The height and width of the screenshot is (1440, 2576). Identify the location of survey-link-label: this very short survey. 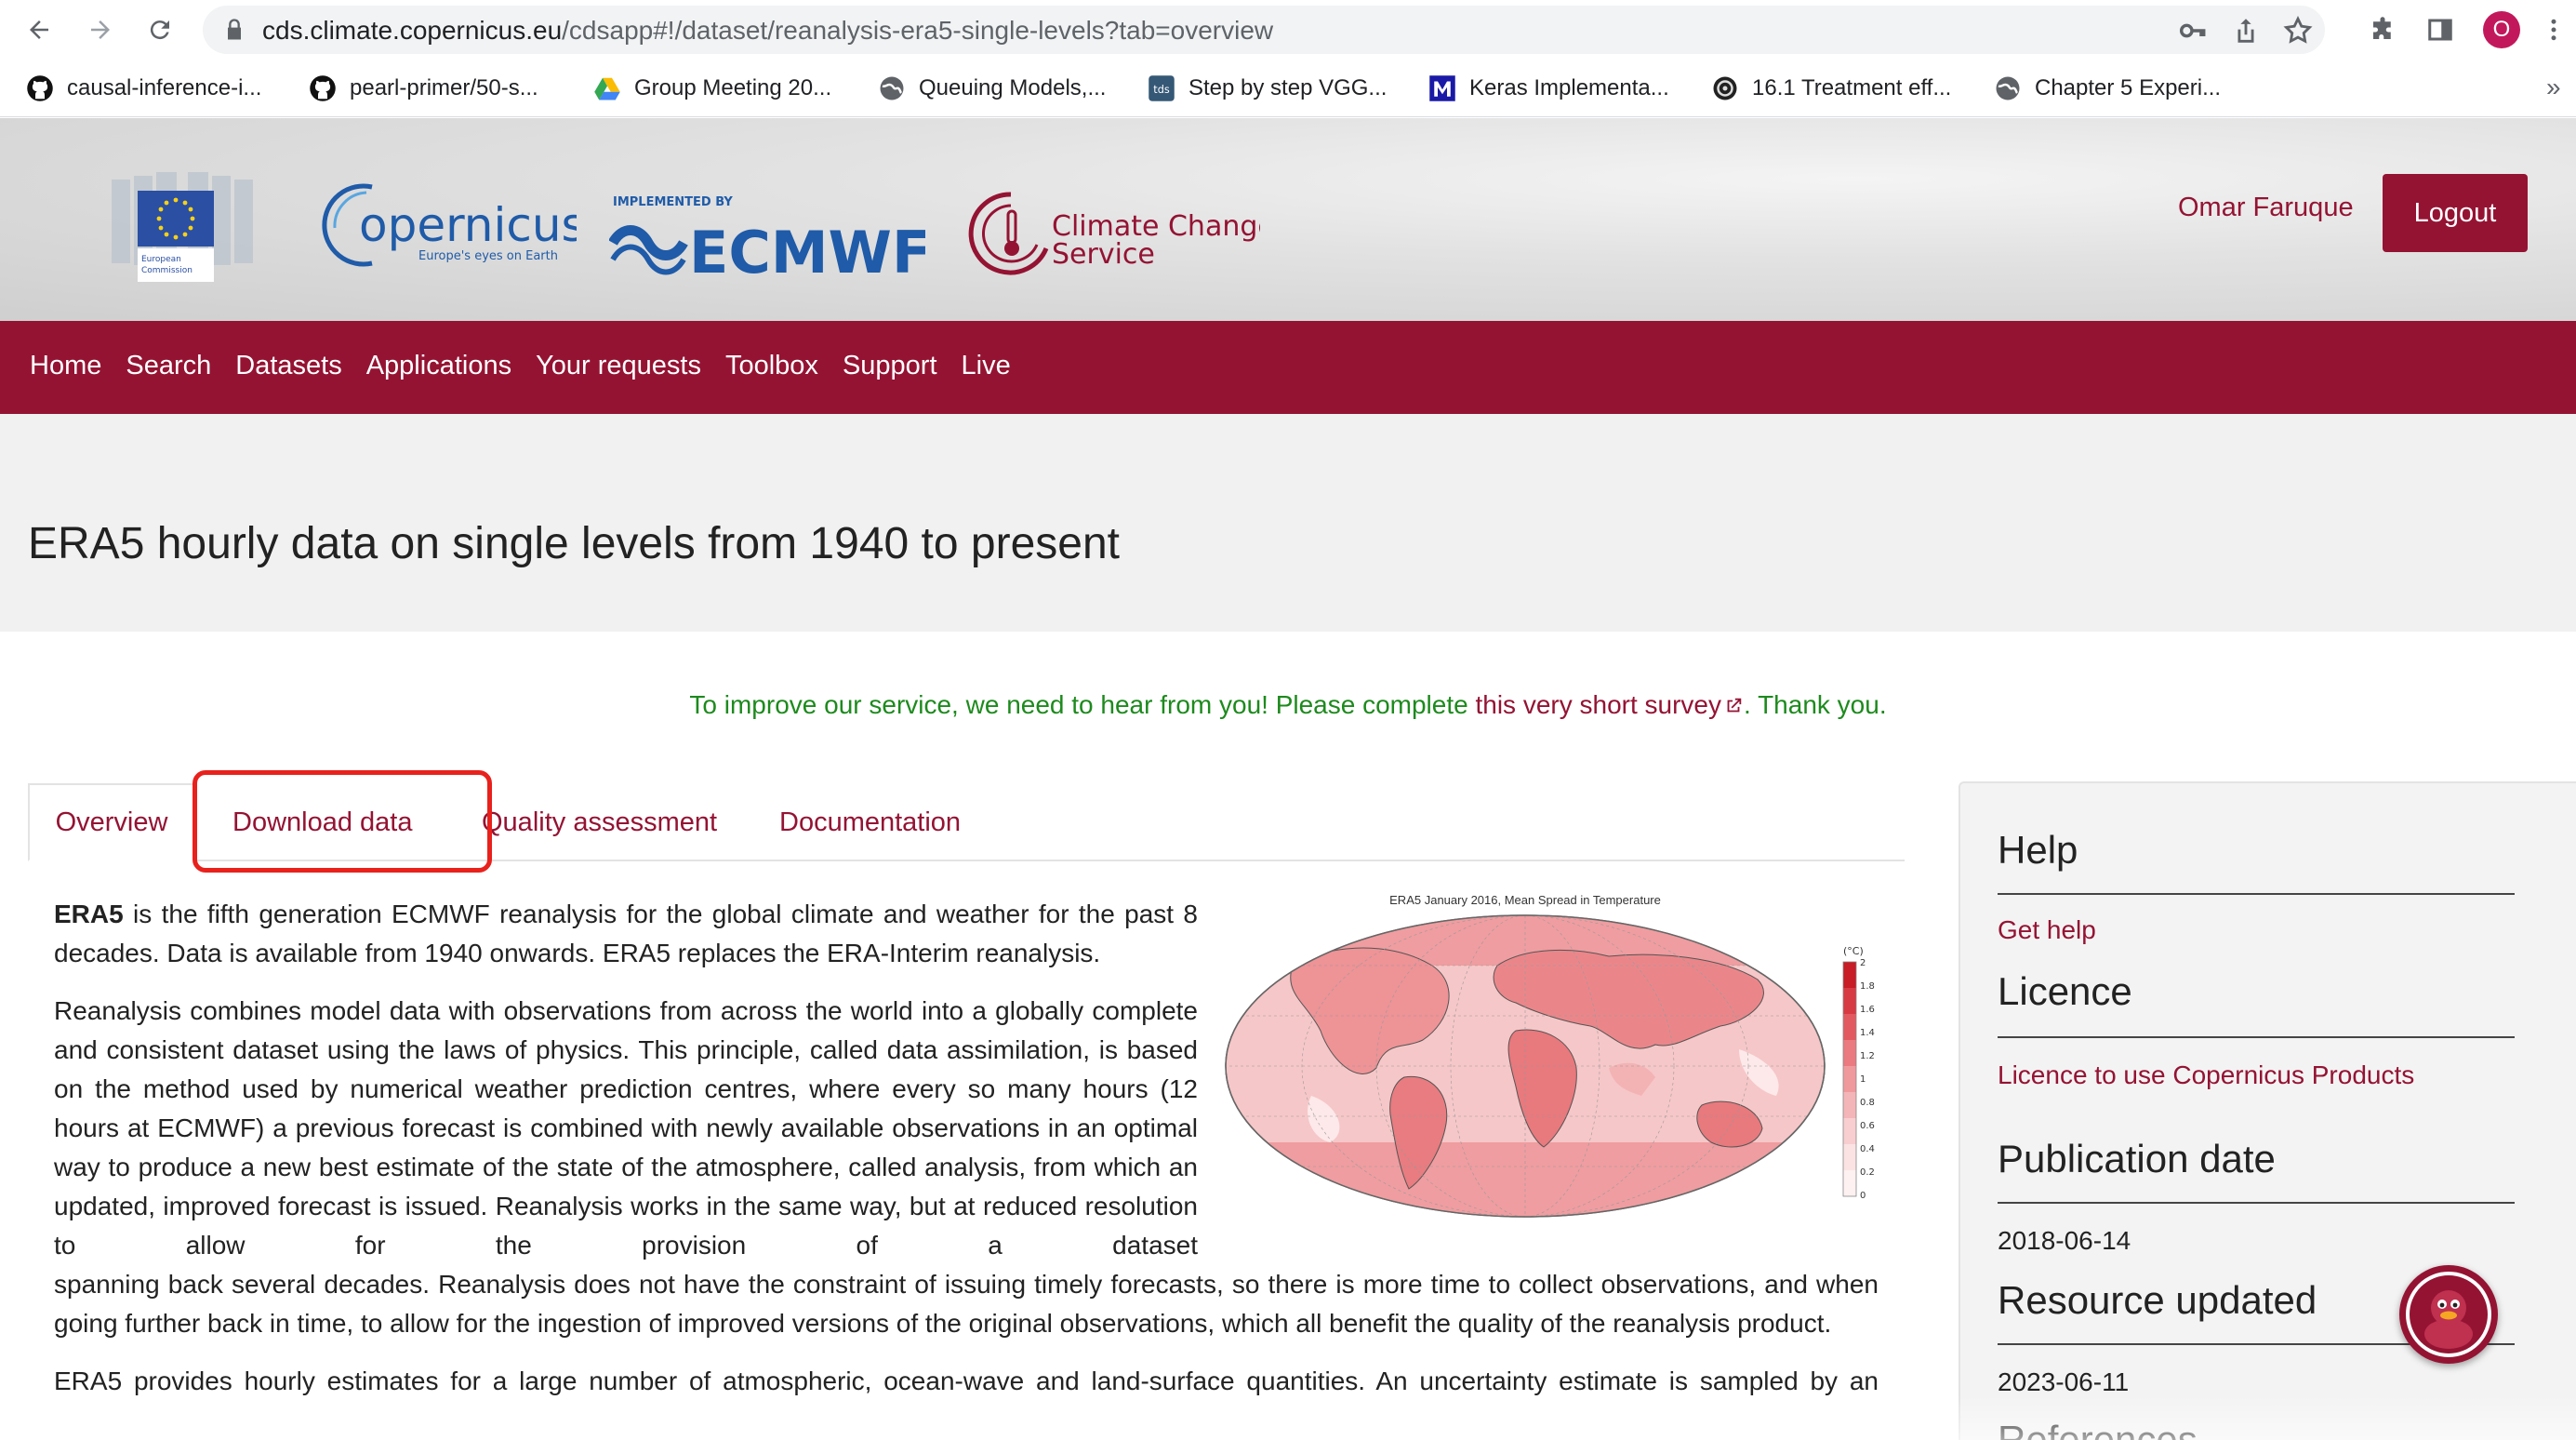
(1598, 704).